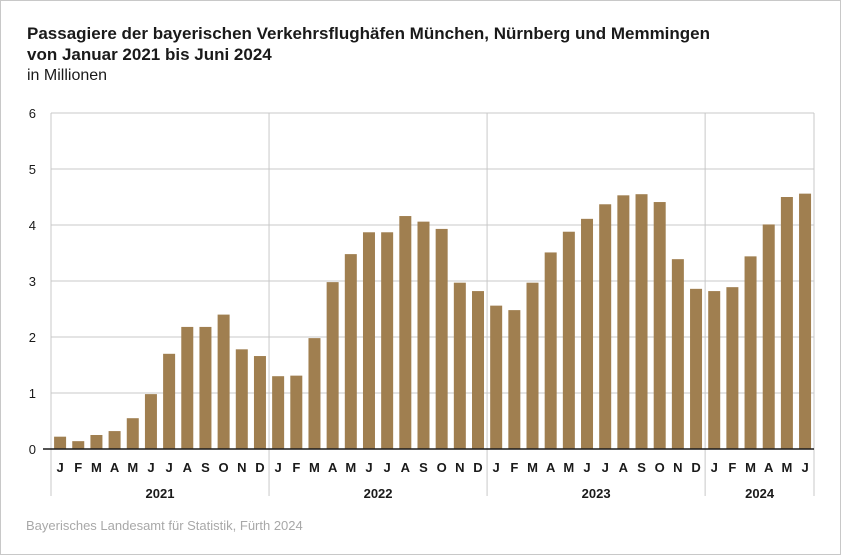 Image resolution: width=841 pixels, height=555 pixels. What do you see at coordinates (32, 281) in the screenshot?
I see `y-tick-label: 3` at bounding box center [32, 281].